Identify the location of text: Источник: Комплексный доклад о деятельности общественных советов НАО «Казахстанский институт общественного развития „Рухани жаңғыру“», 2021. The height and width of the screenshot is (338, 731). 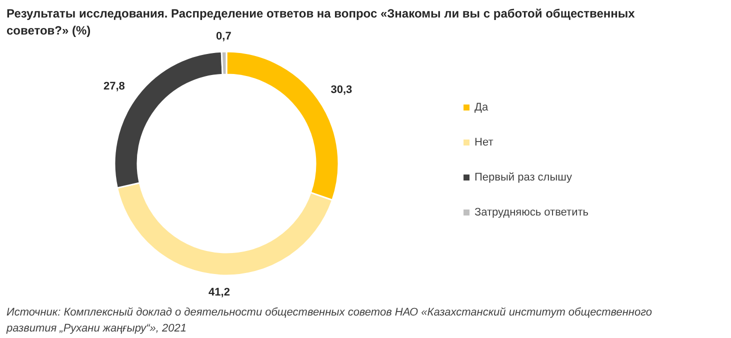
(329, 320).